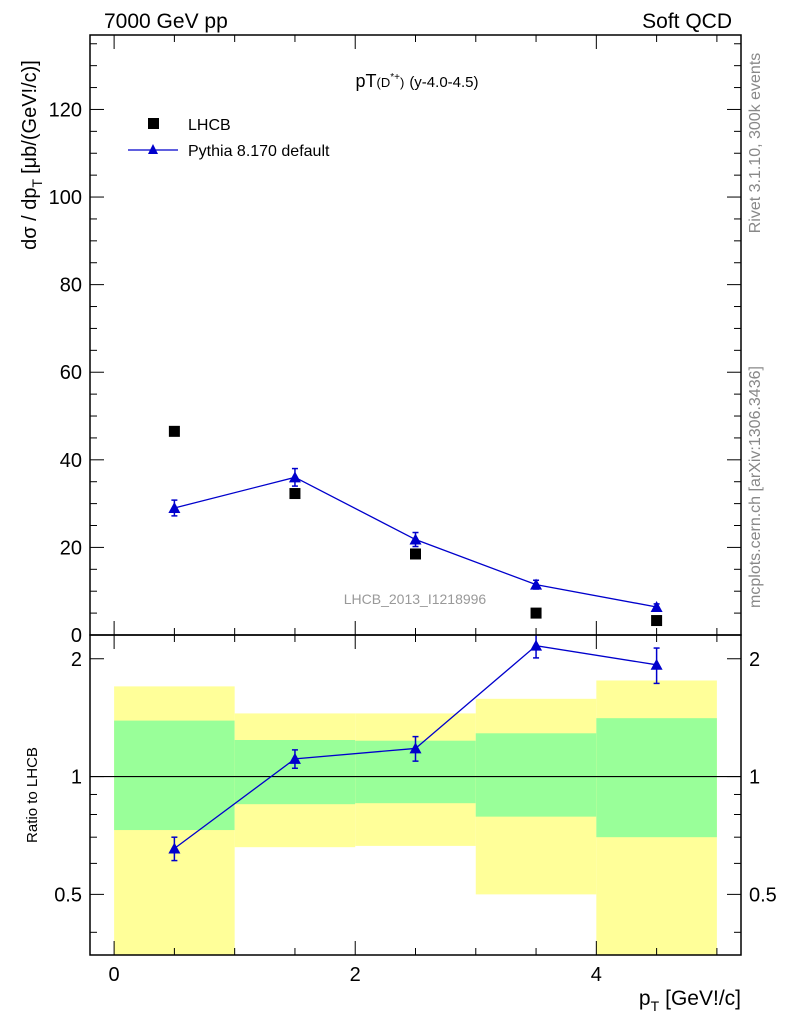  I want to click on main-y-tick-label: 100, so click(65, 198).